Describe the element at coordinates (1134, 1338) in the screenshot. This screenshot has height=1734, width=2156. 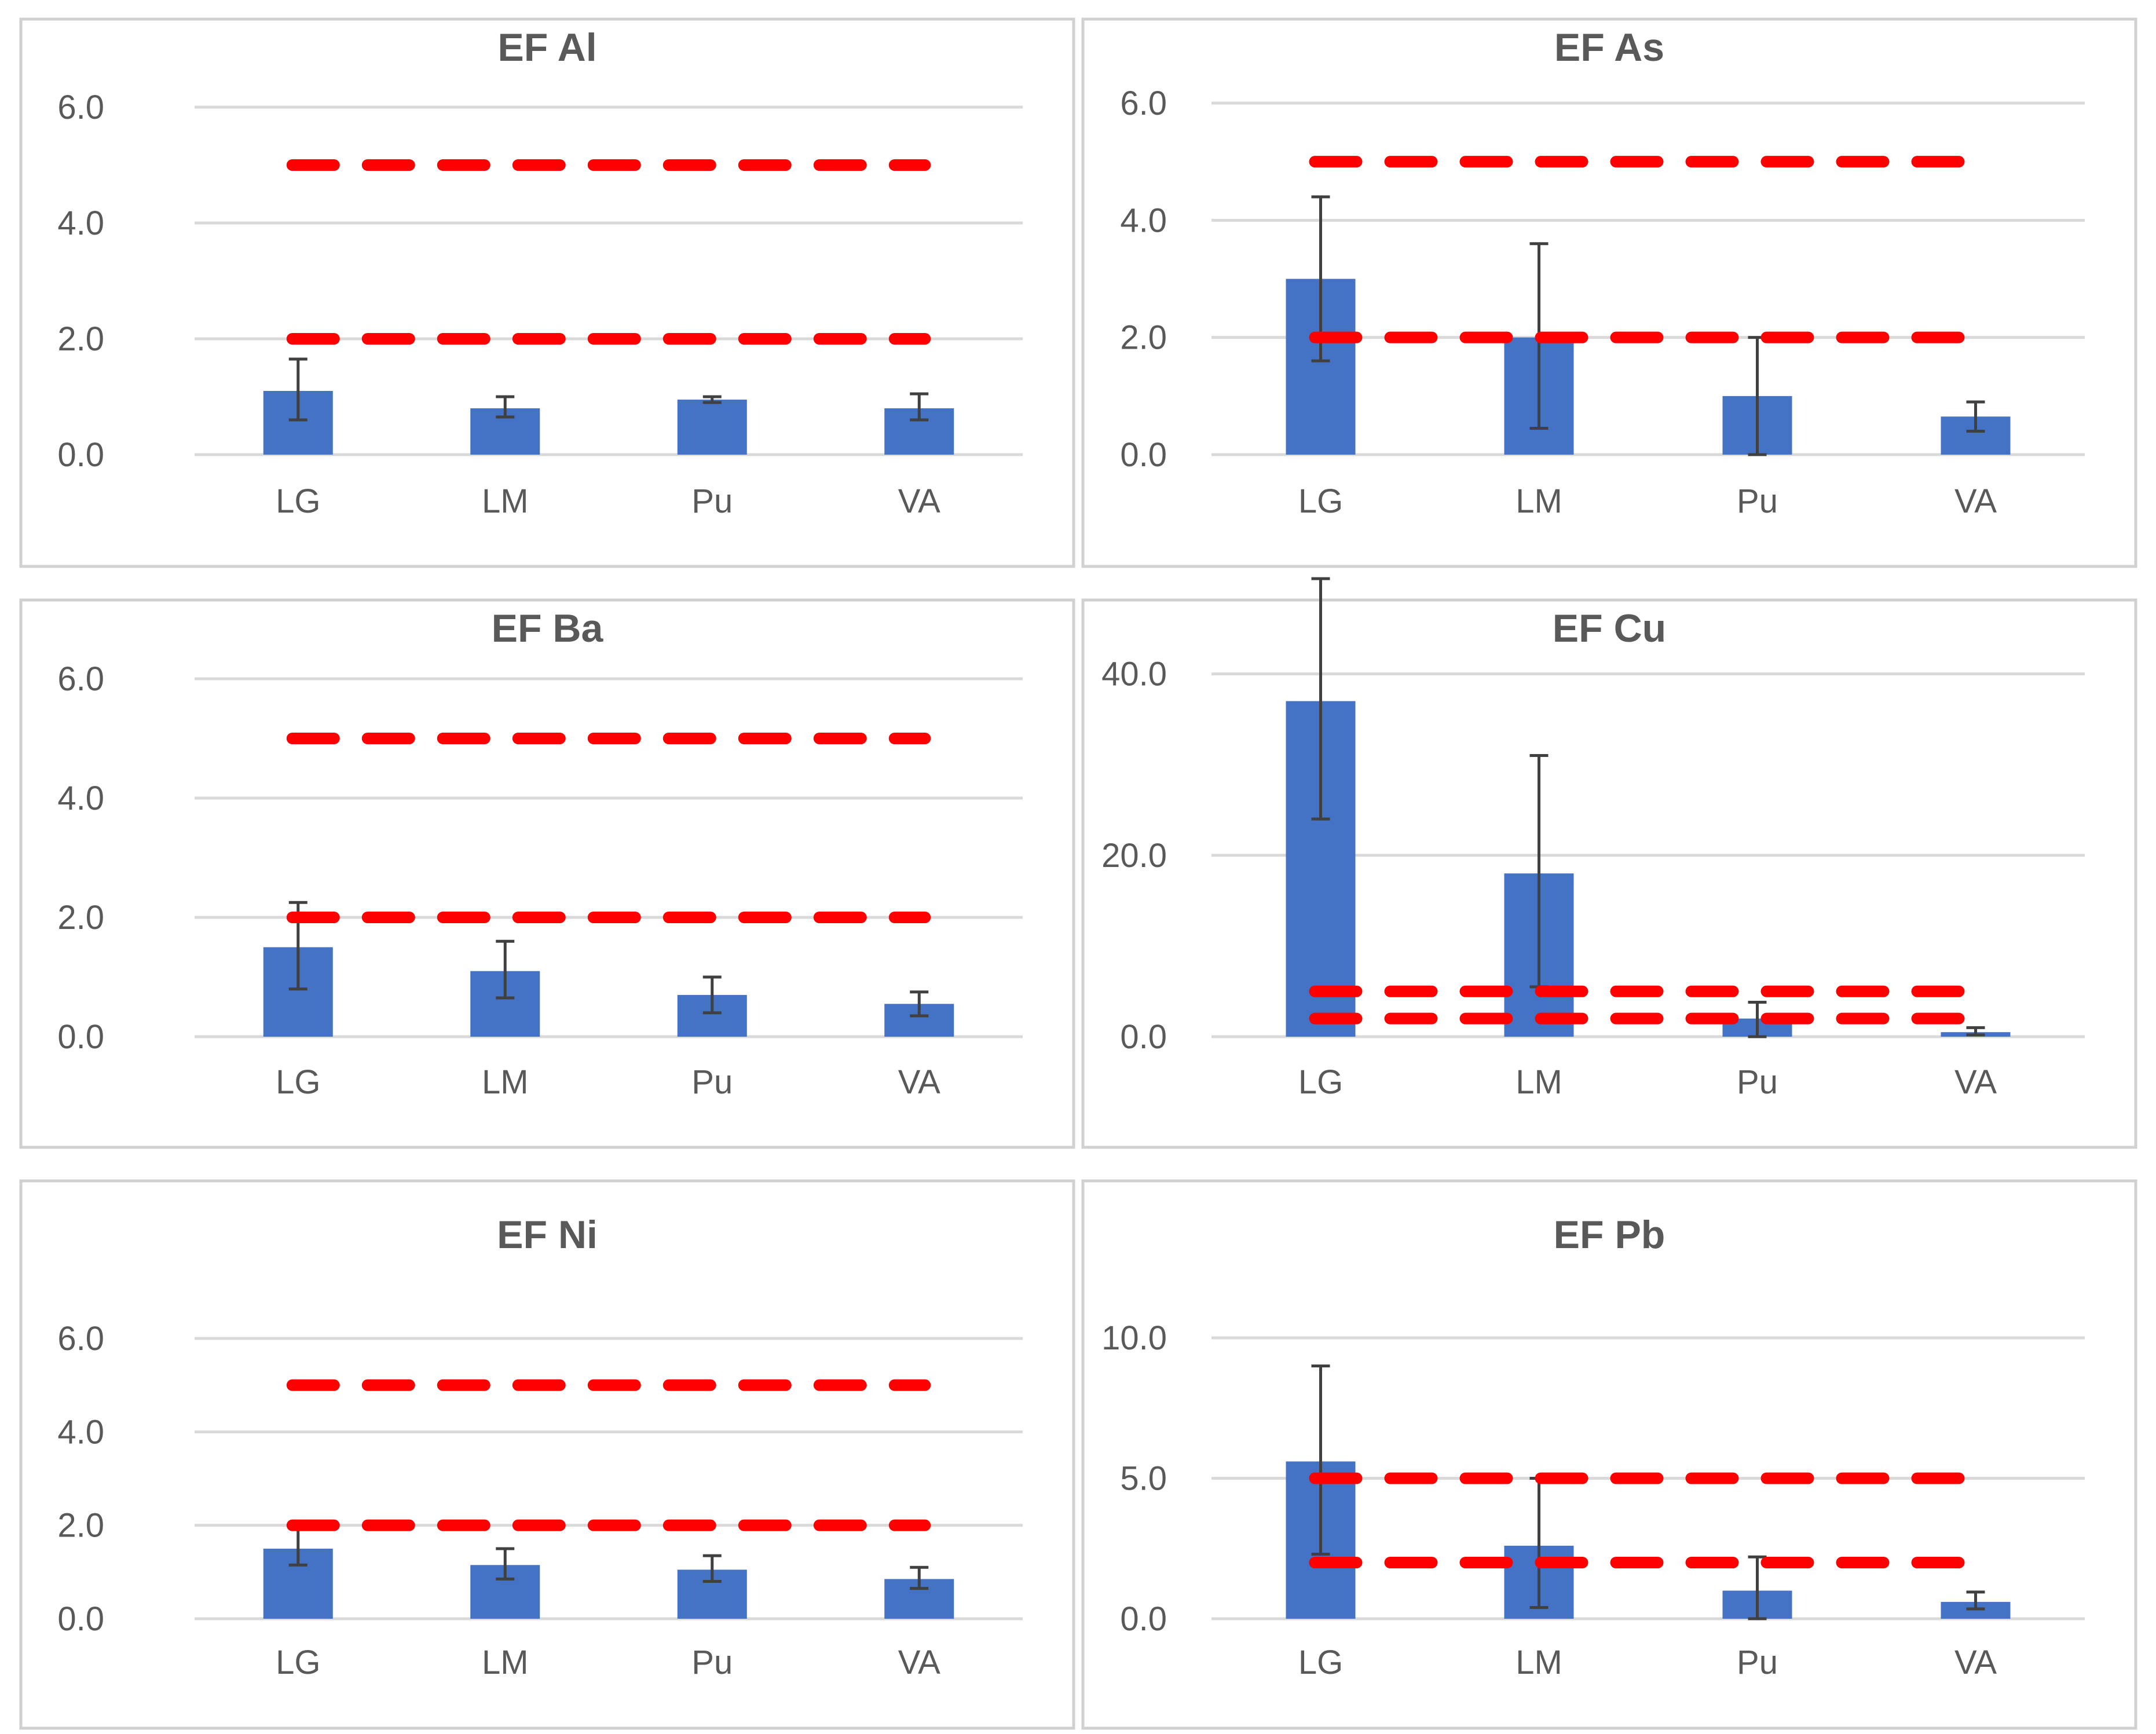
I see `y-tick-label: 10.0` at that location.